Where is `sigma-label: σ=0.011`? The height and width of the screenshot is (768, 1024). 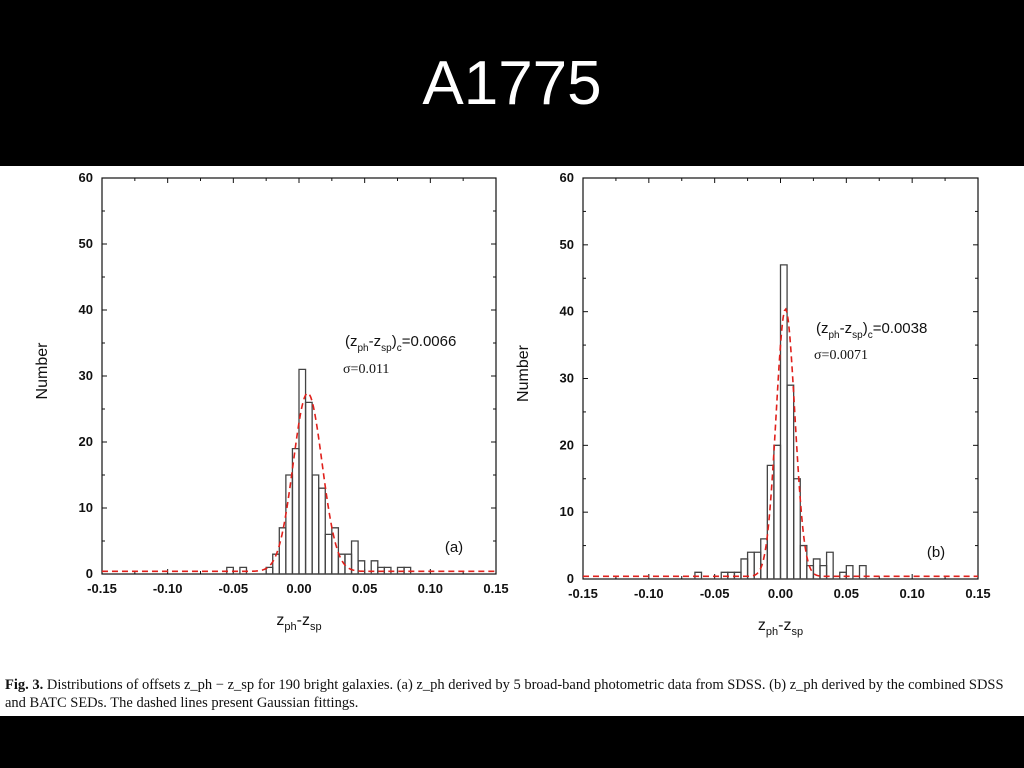
sigma-label: σ=0.011 is located at coordinates (366, 369).